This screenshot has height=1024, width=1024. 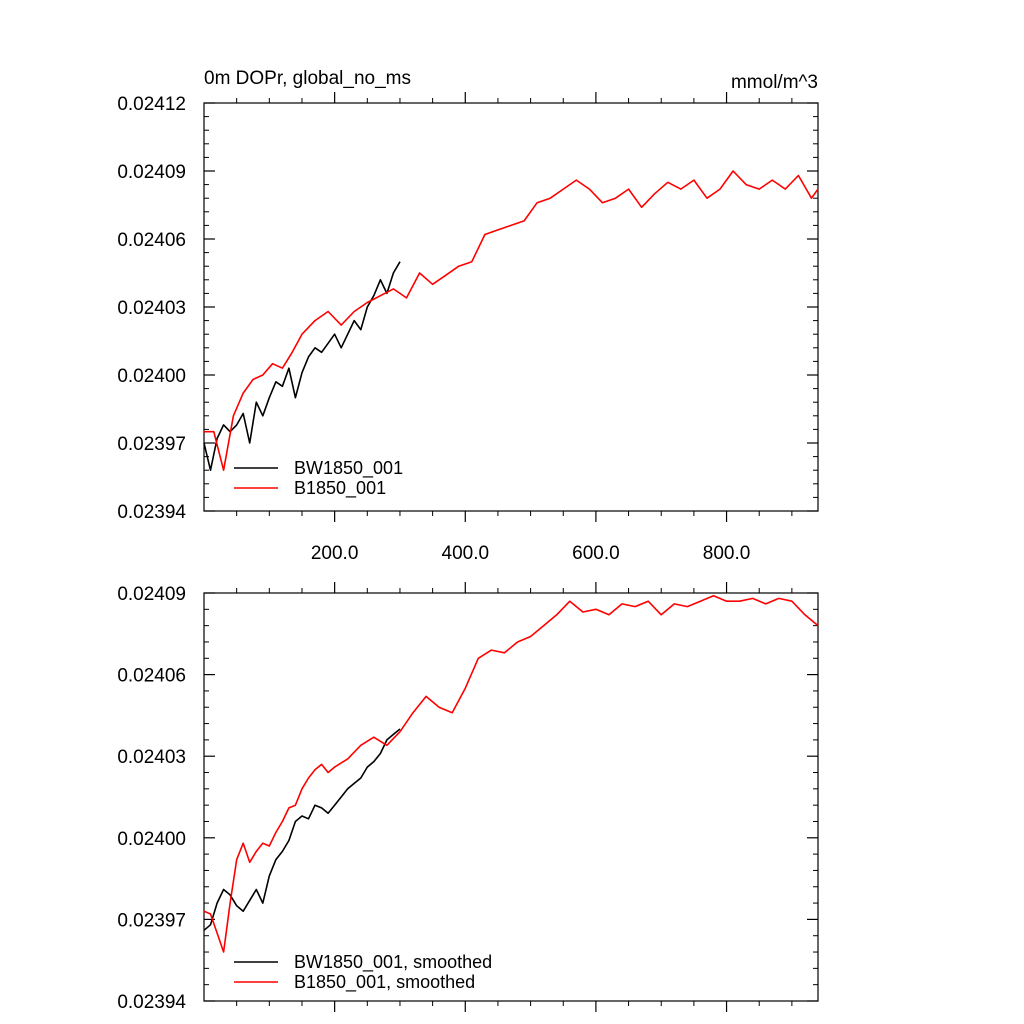 What do you see at coordinates (774, 82) in the screenshot?
I see `unit-label: mmol/m^3` at bounding box center [774, 82].